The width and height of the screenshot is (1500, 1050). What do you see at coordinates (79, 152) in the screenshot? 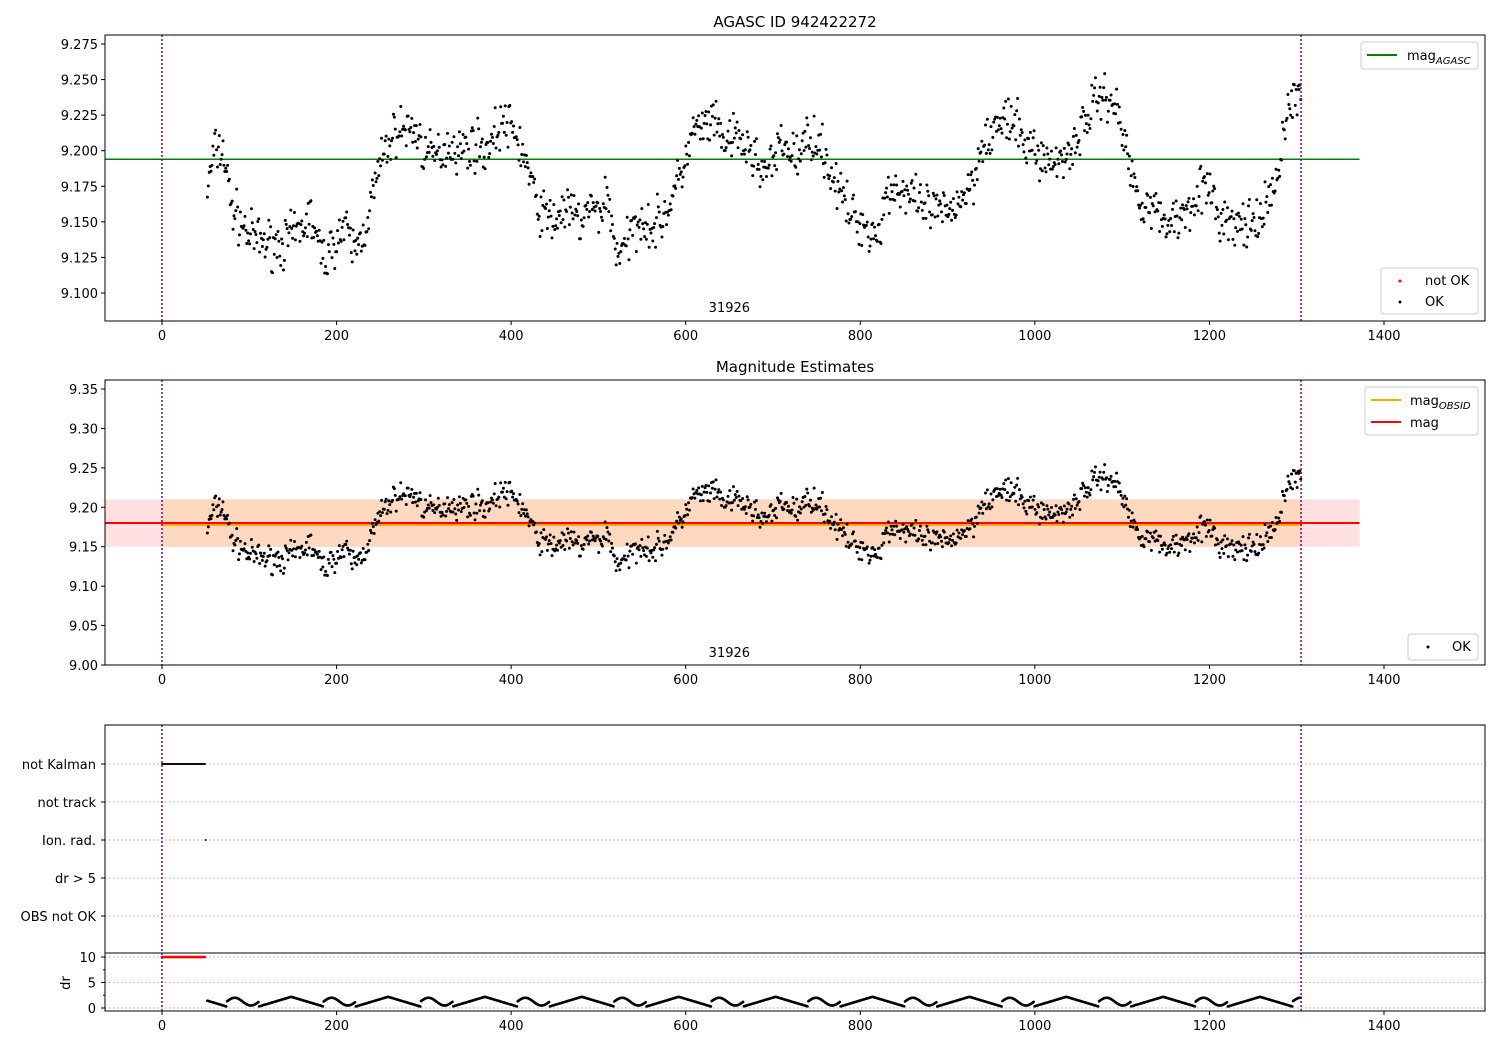
I see `y-tick-label: 9.200` at bounding box center [79, 152].